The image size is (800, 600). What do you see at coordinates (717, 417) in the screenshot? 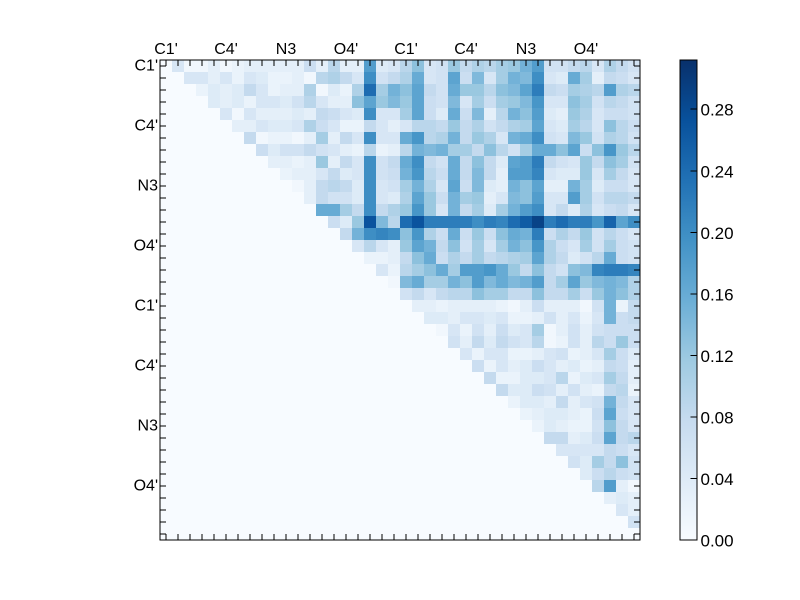
I see `svg-text: 0.08` at bounding box center [717, 417].